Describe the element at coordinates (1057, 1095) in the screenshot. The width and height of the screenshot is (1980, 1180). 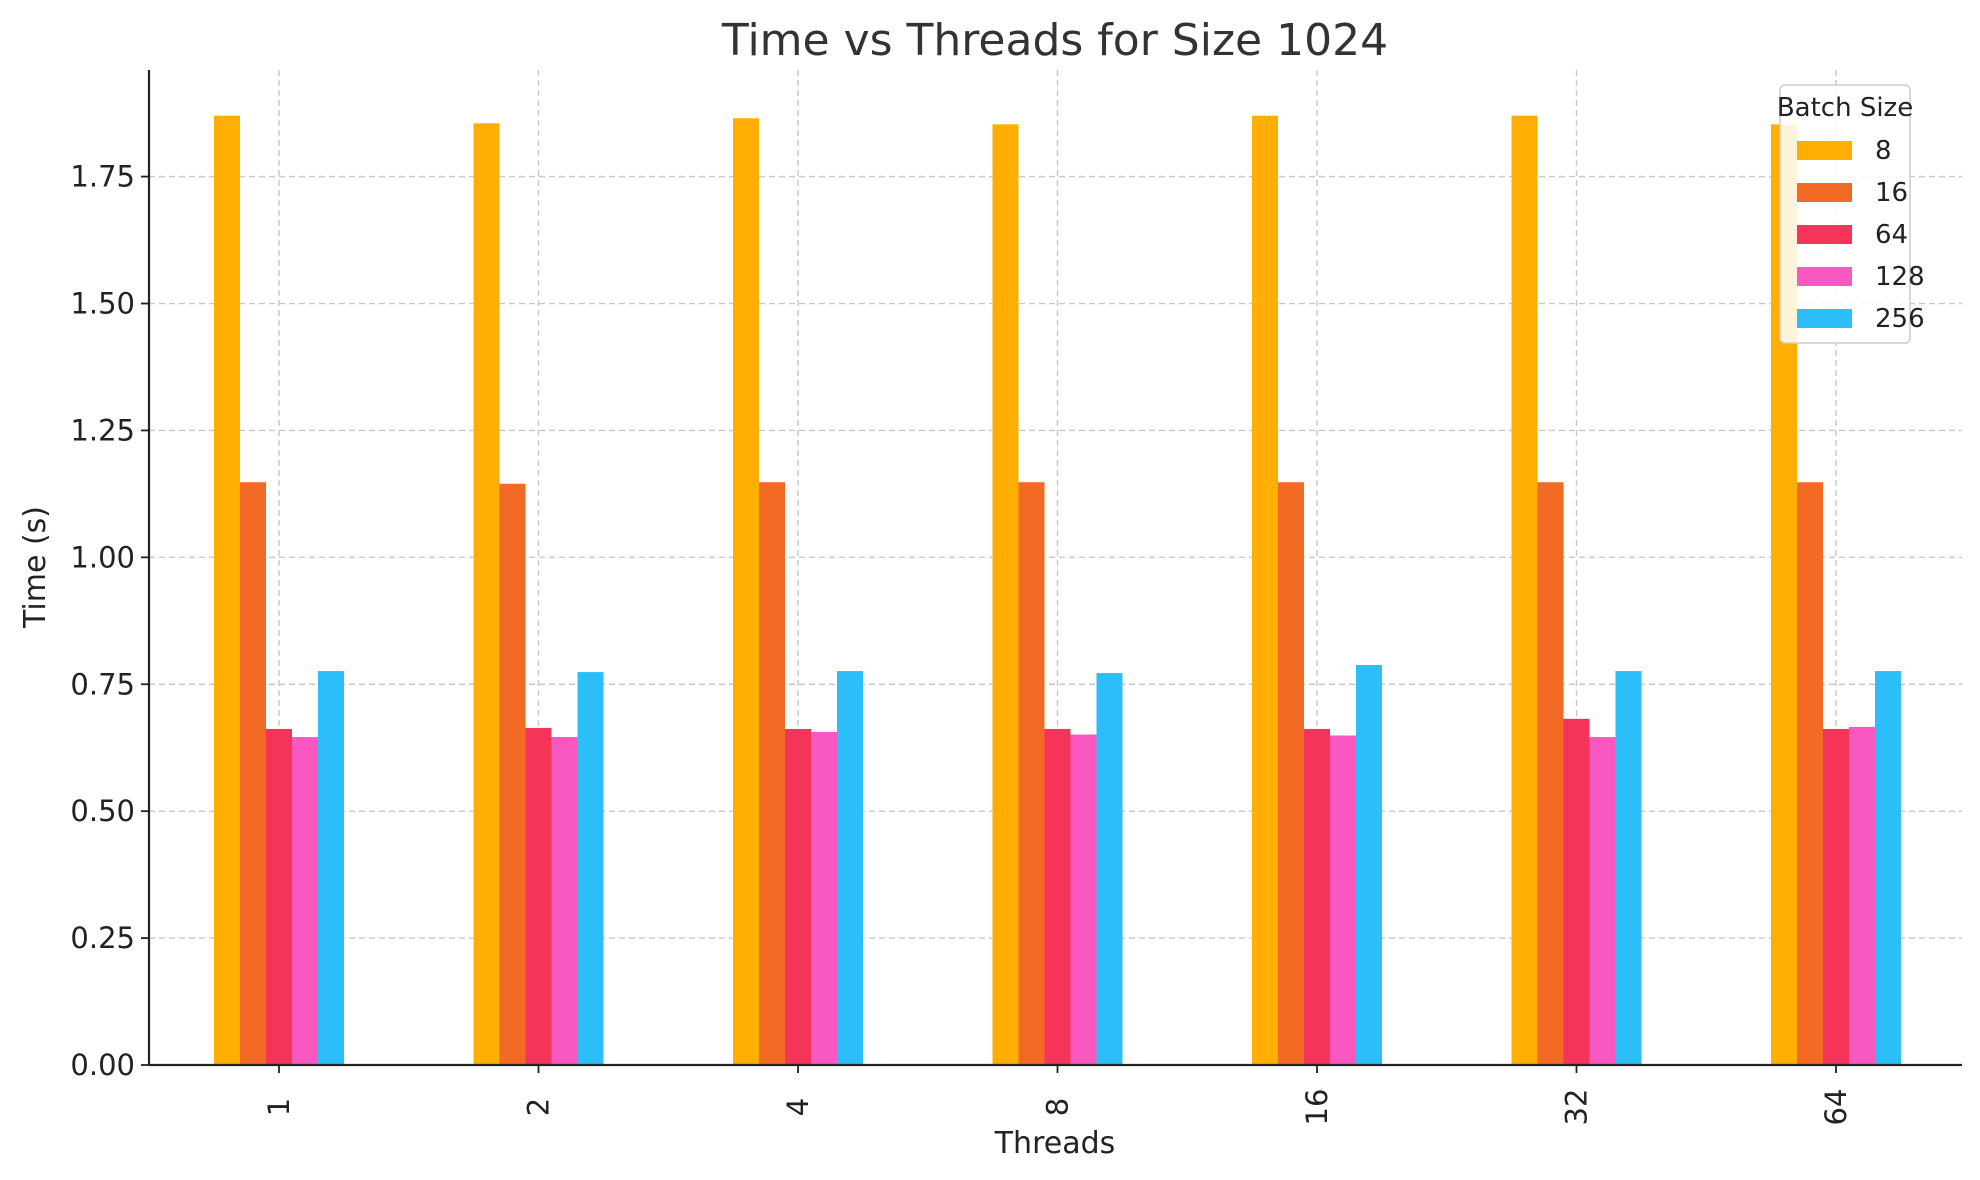
I see `x-ticks: 1 2 4 8 16 32 64` at that location.